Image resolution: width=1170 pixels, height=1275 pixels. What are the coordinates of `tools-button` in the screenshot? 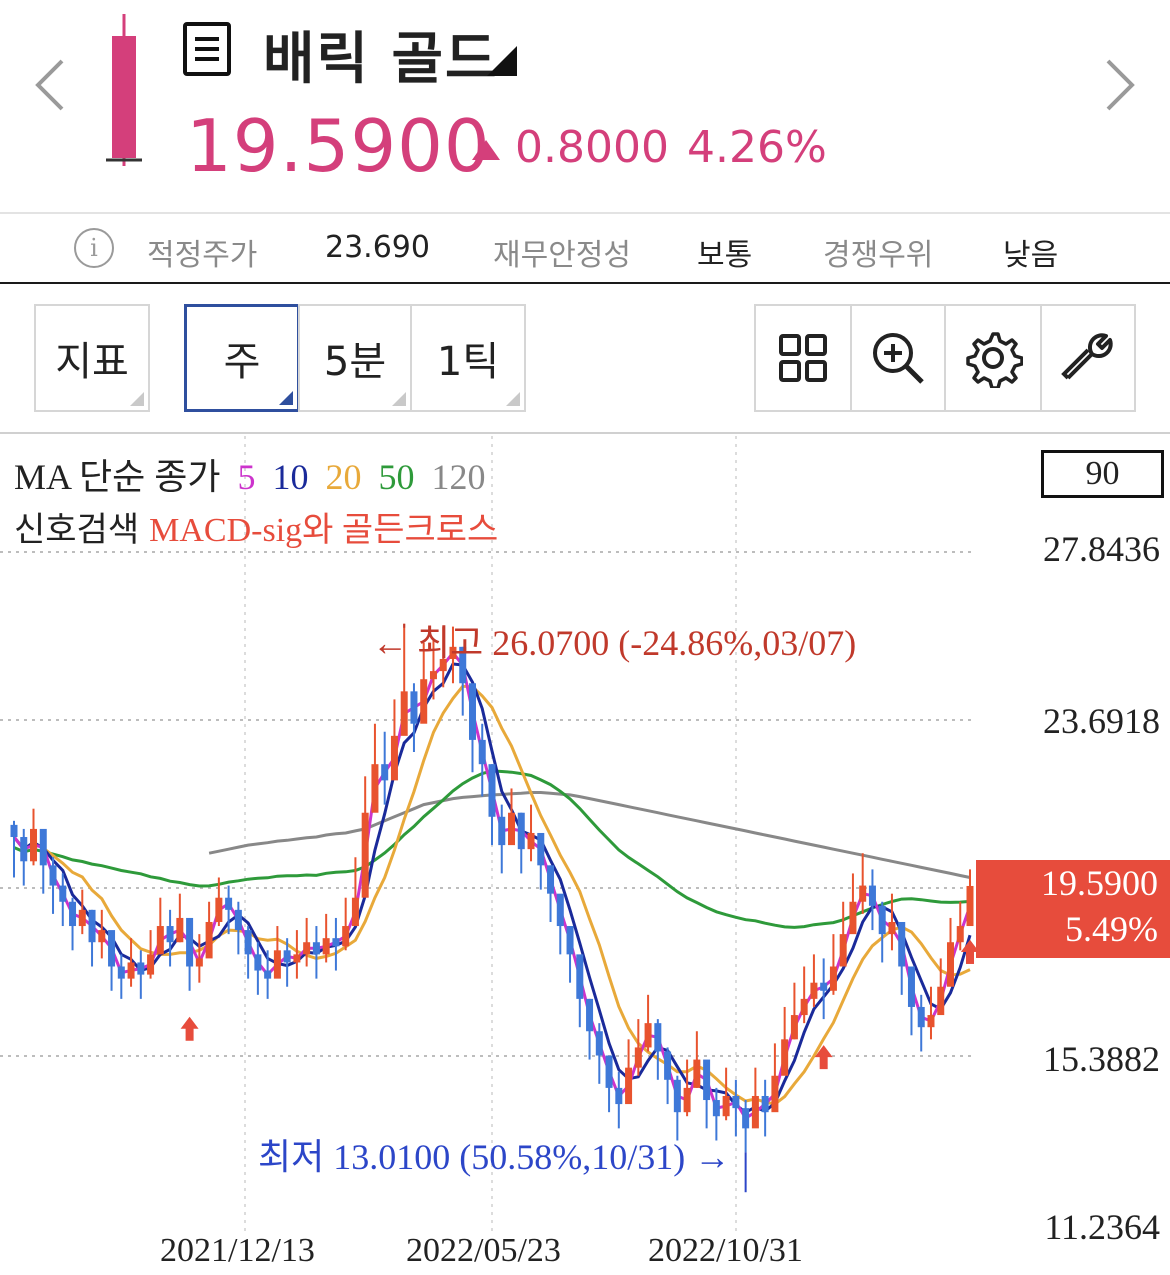 It's located at (1088, 358).